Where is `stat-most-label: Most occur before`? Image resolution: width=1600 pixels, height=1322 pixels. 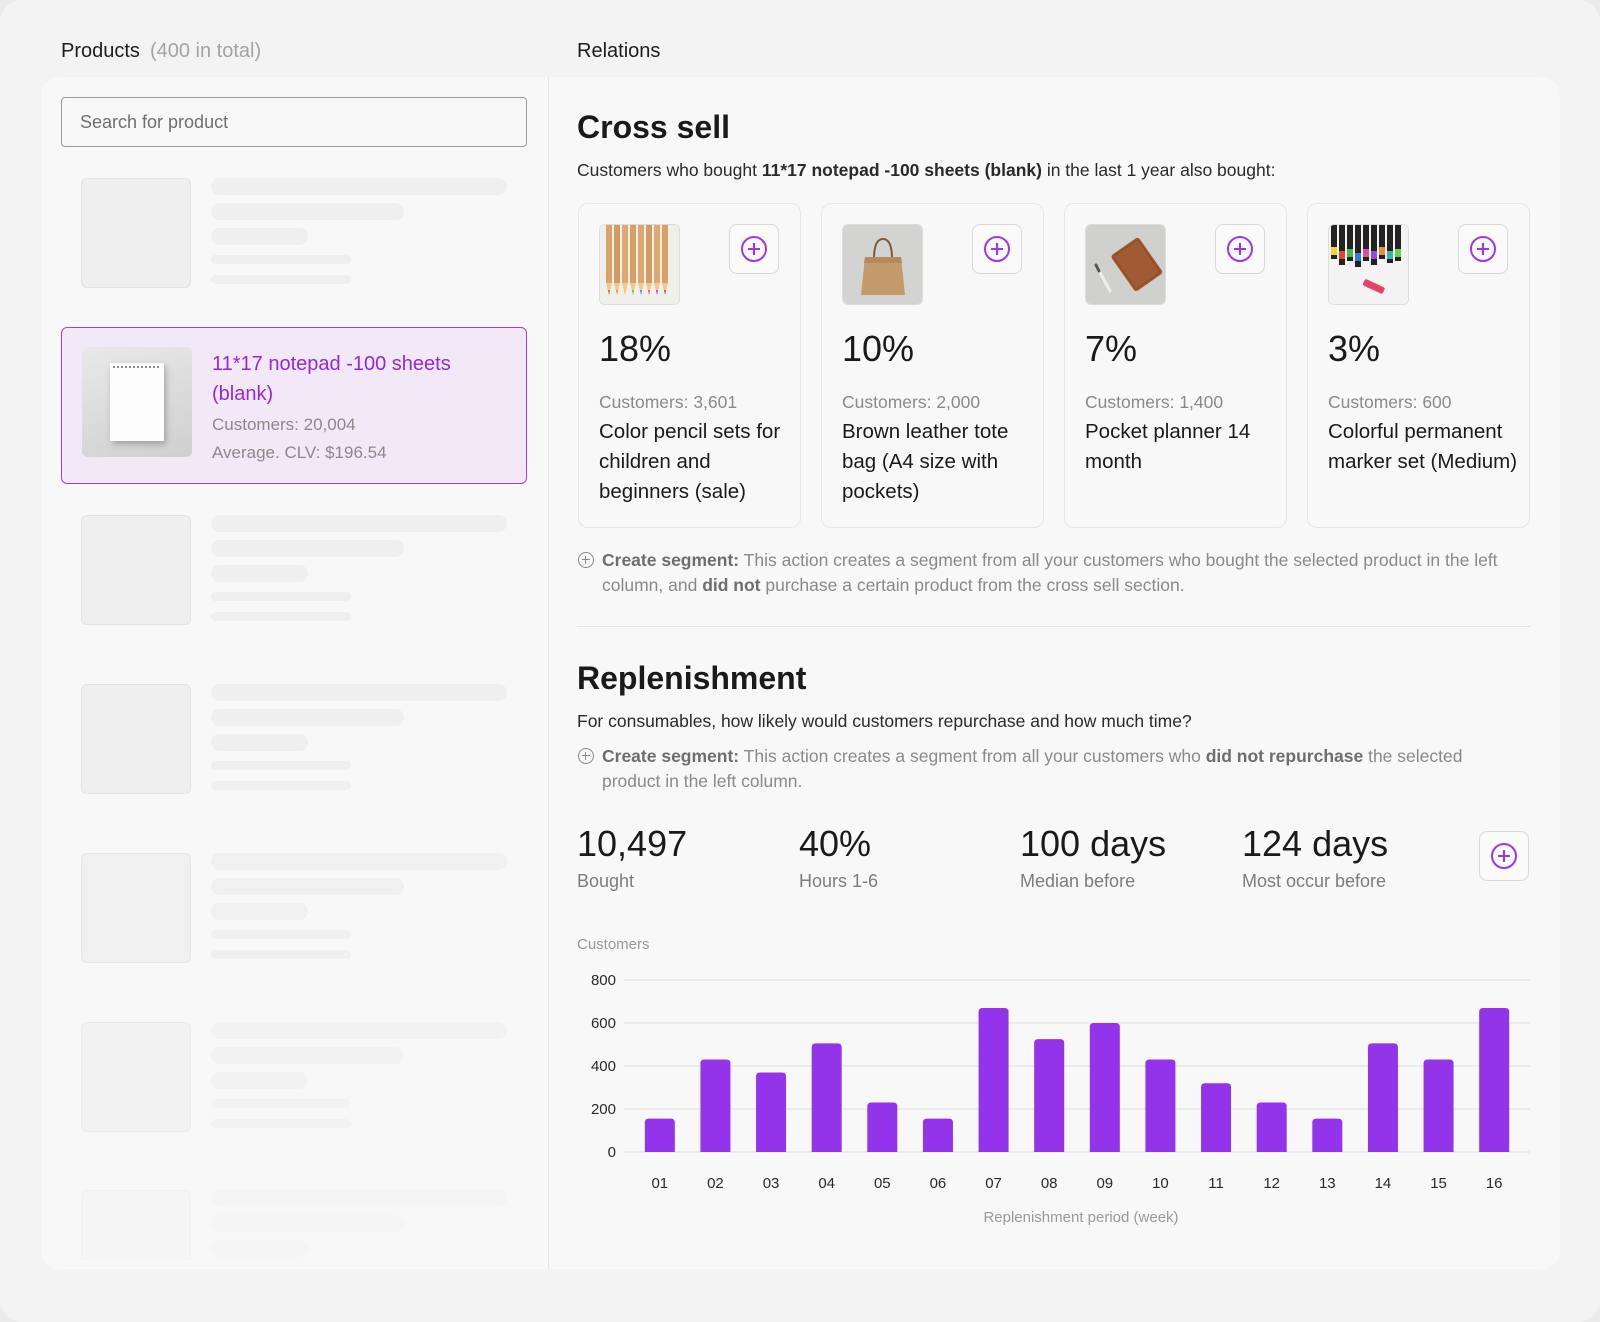 stat-most-label: Most occur before is located at coordinates (1314, 881).